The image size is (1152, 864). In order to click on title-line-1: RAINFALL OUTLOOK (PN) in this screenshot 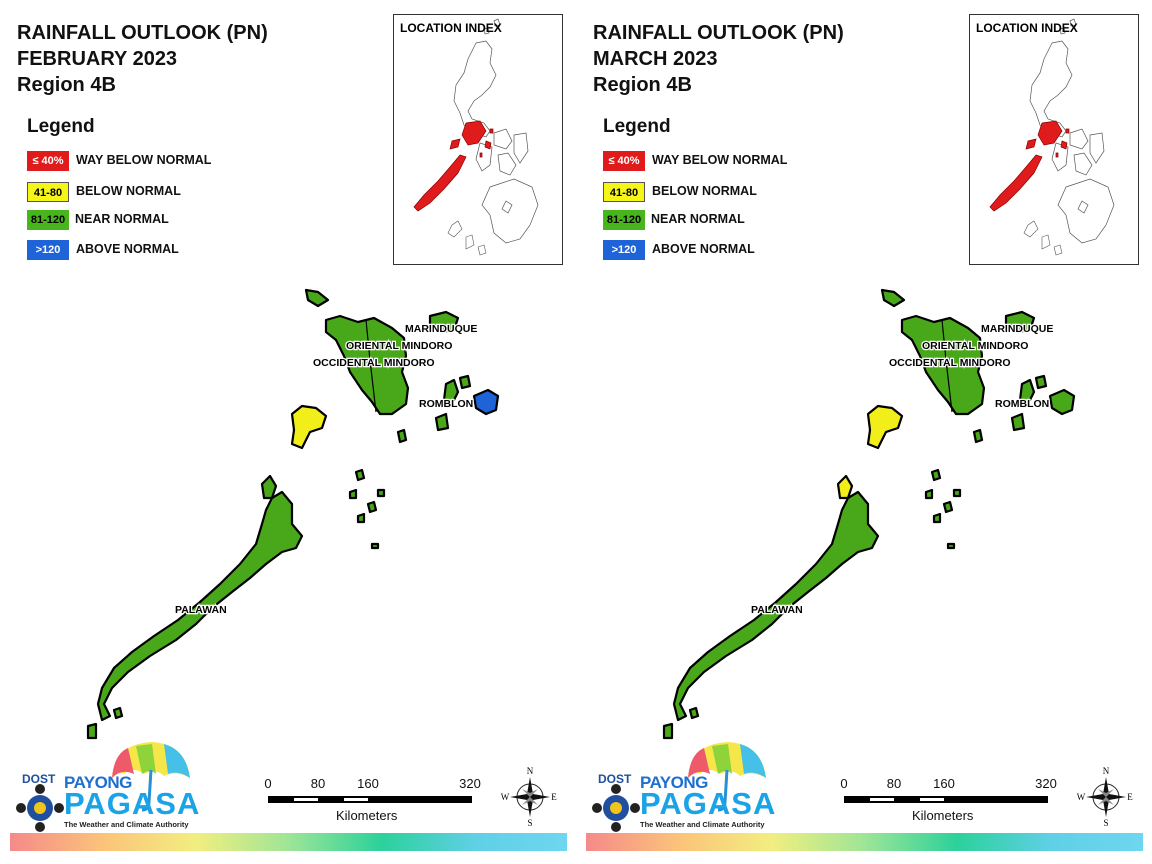, I will do `click(142, 33)`.